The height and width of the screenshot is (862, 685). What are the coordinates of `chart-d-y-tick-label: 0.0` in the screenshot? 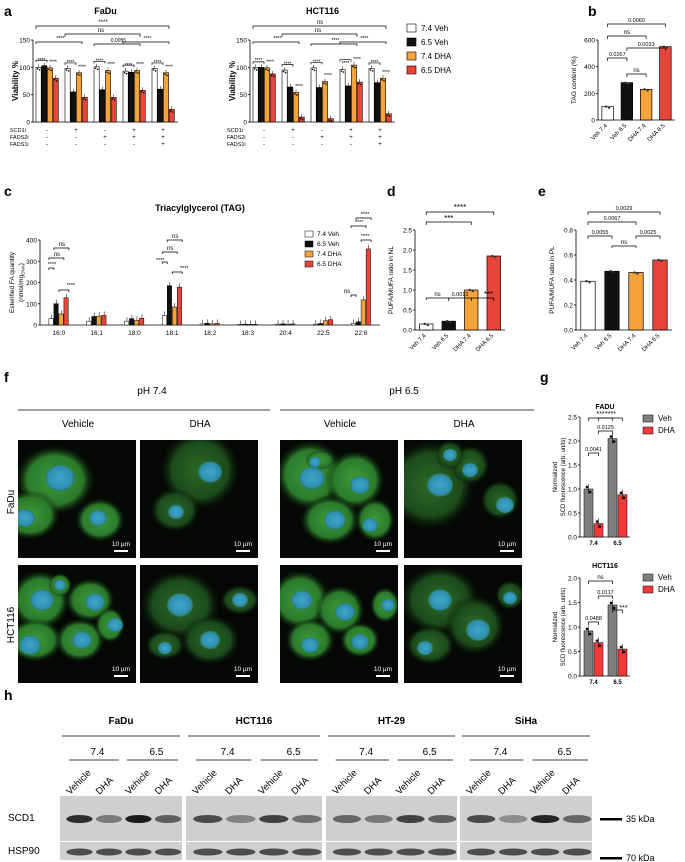 It's located at (407, 331).